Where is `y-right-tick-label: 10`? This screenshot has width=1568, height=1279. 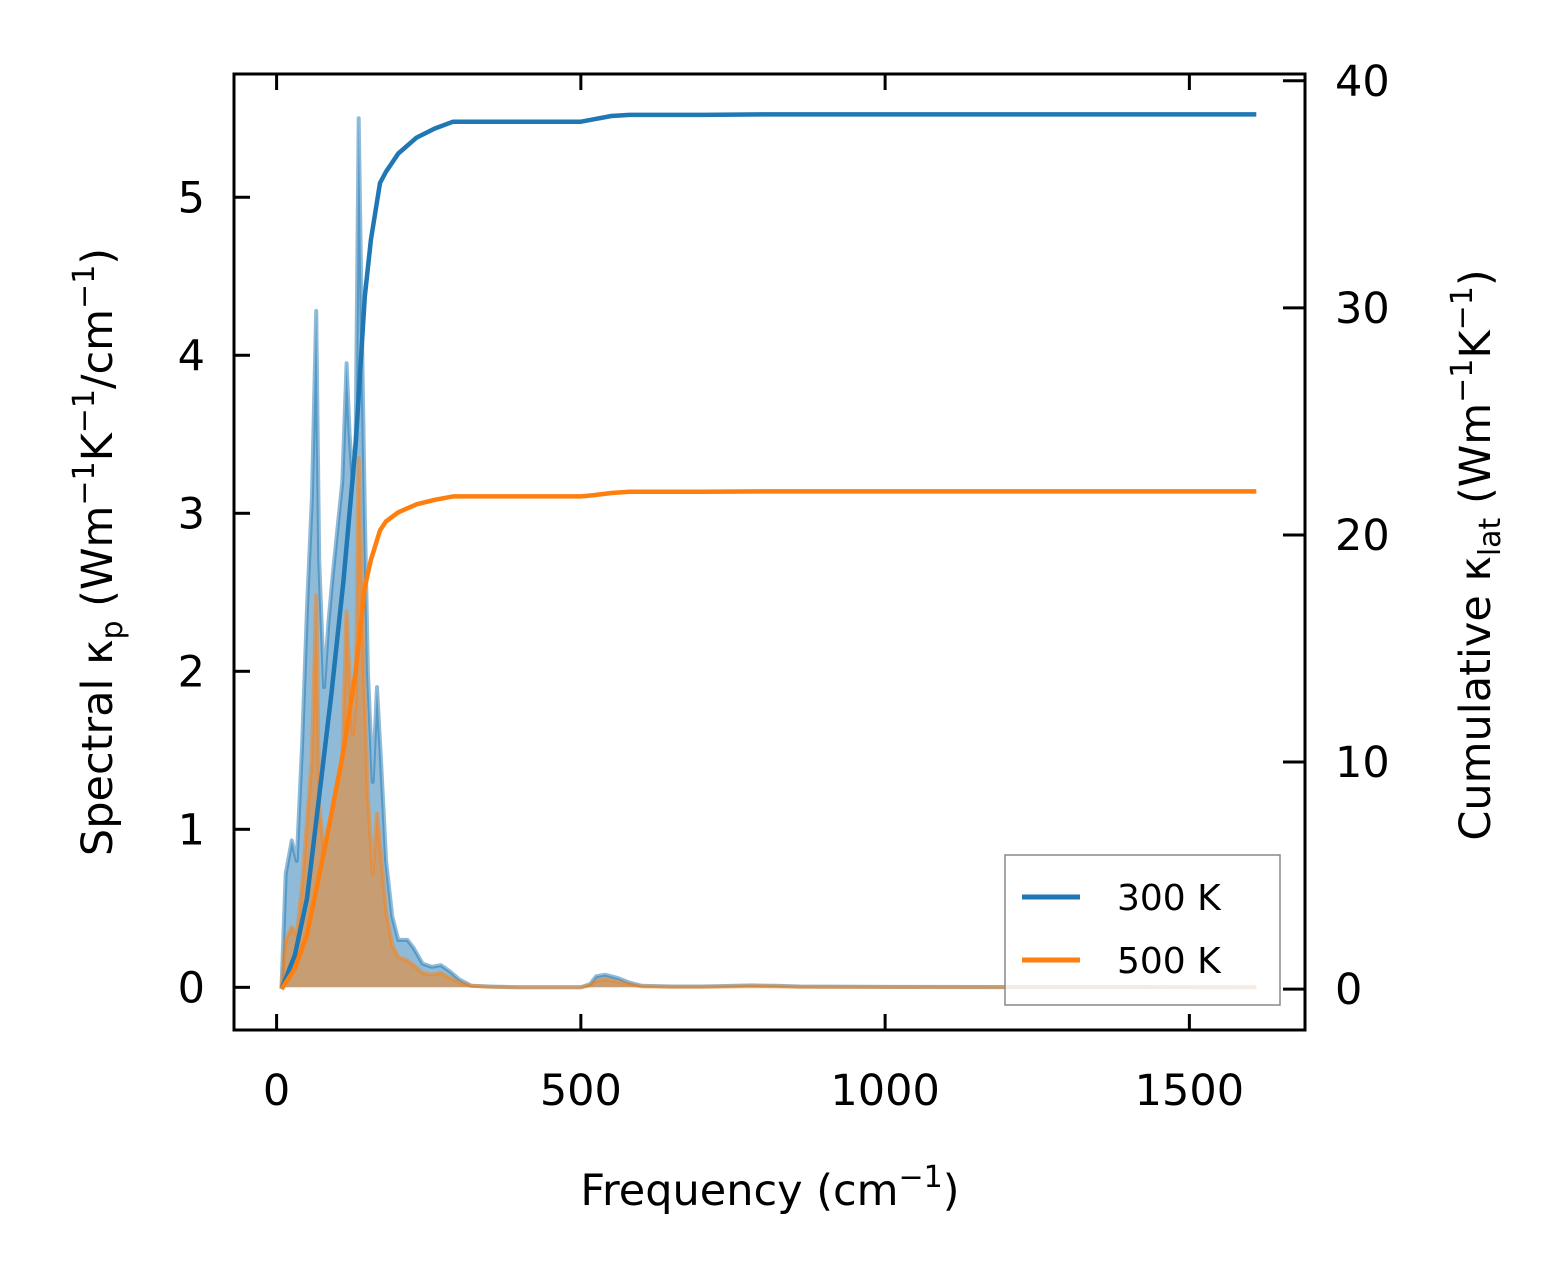 y-right-tick-label: 10 is located at coordinates (1362, 763).